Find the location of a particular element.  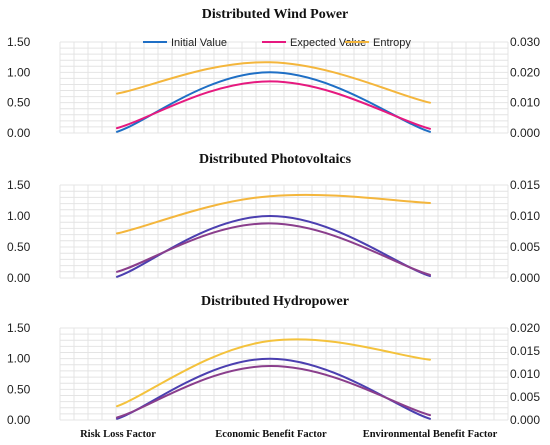

x-category-label: Economic Benefit Factor is located at coordinates (271, 434).